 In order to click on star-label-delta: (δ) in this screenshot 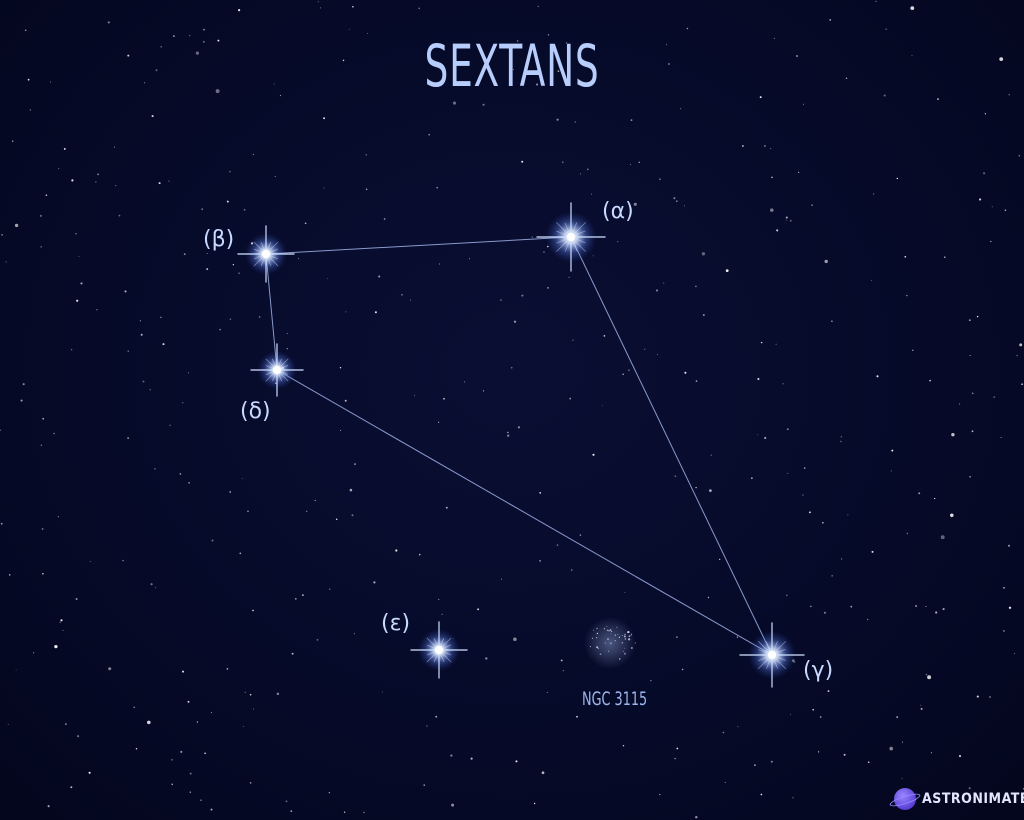, I will do `click(255, 411)`.